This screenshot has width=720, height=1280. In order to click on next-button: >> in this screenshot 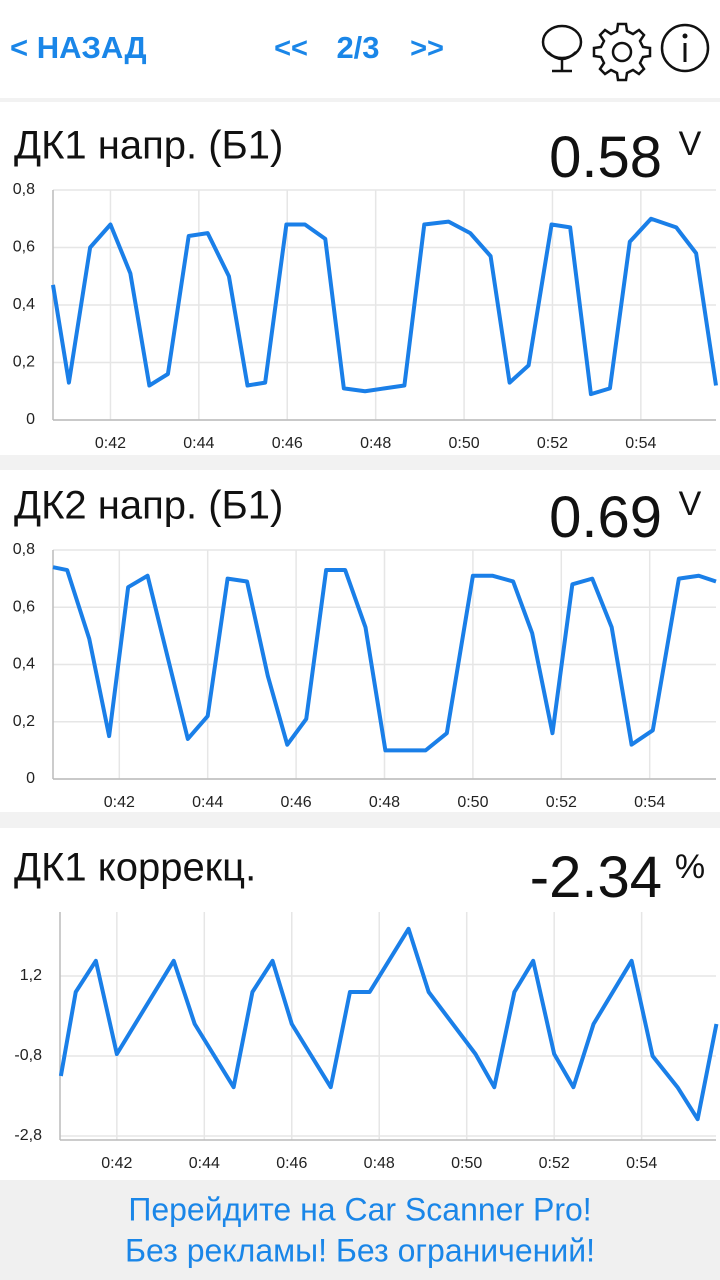, I will do `click(427, 49)`.